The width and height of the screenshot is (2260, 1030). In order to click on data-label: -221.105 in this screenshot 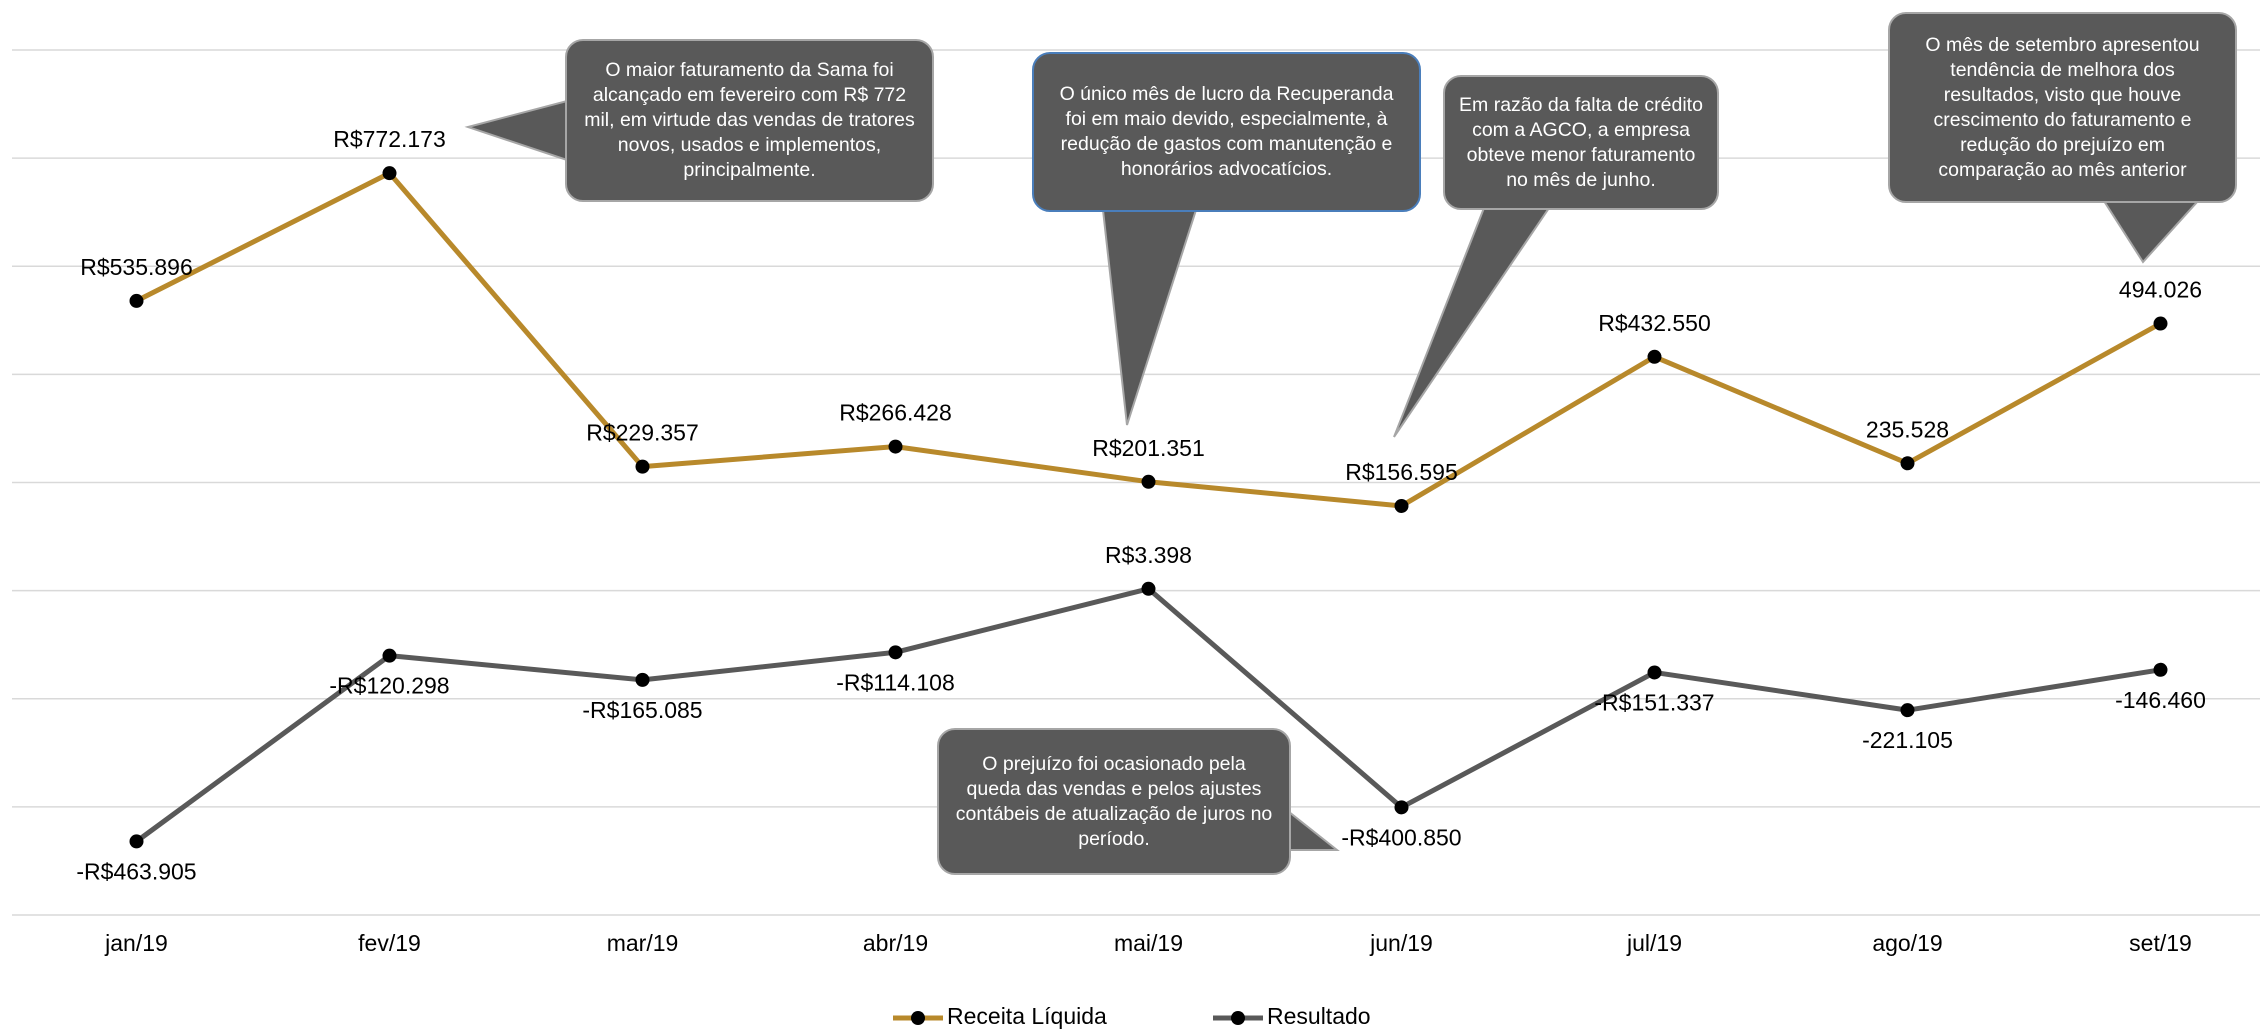, I will do `click(1907, 740)`.